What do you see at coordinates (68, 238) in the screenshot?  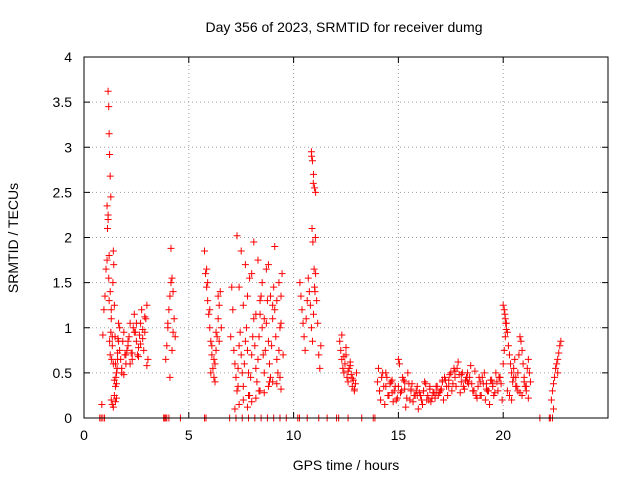 I see `y-tick-label: 2` at bounding box center [68, 238].